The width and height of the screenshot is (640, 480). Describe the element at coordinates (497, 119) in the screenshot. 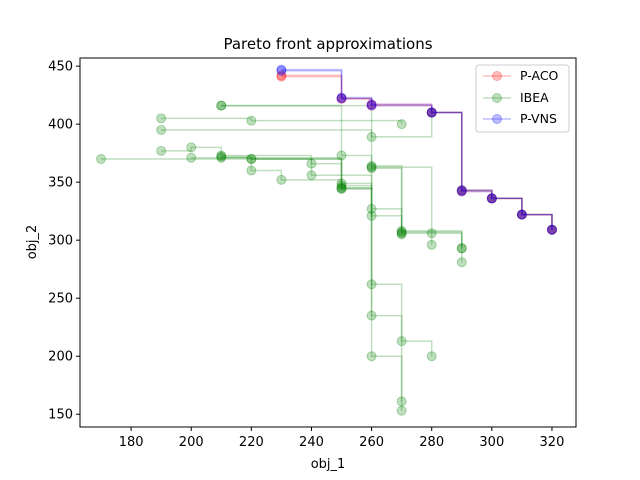

I see `legend-marker-p-vns` at that location.